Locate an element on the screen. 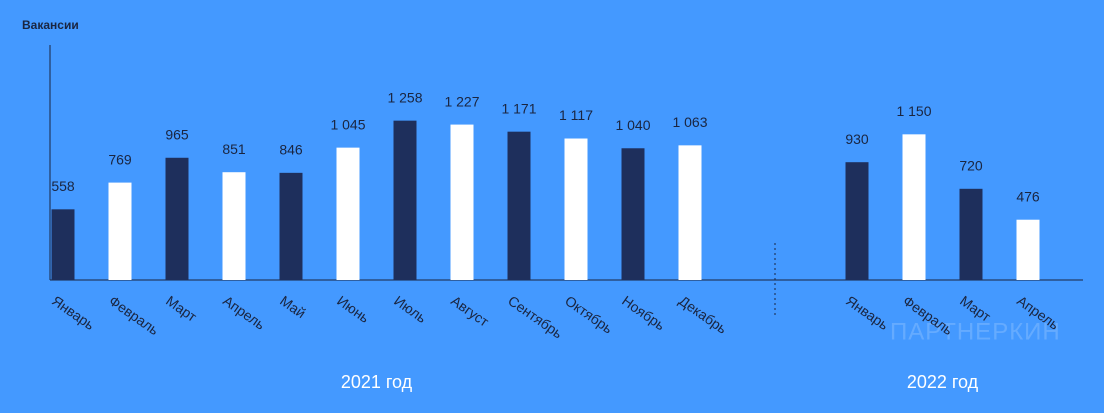  value-label: 1 063 is located at coordinates (689, 122).